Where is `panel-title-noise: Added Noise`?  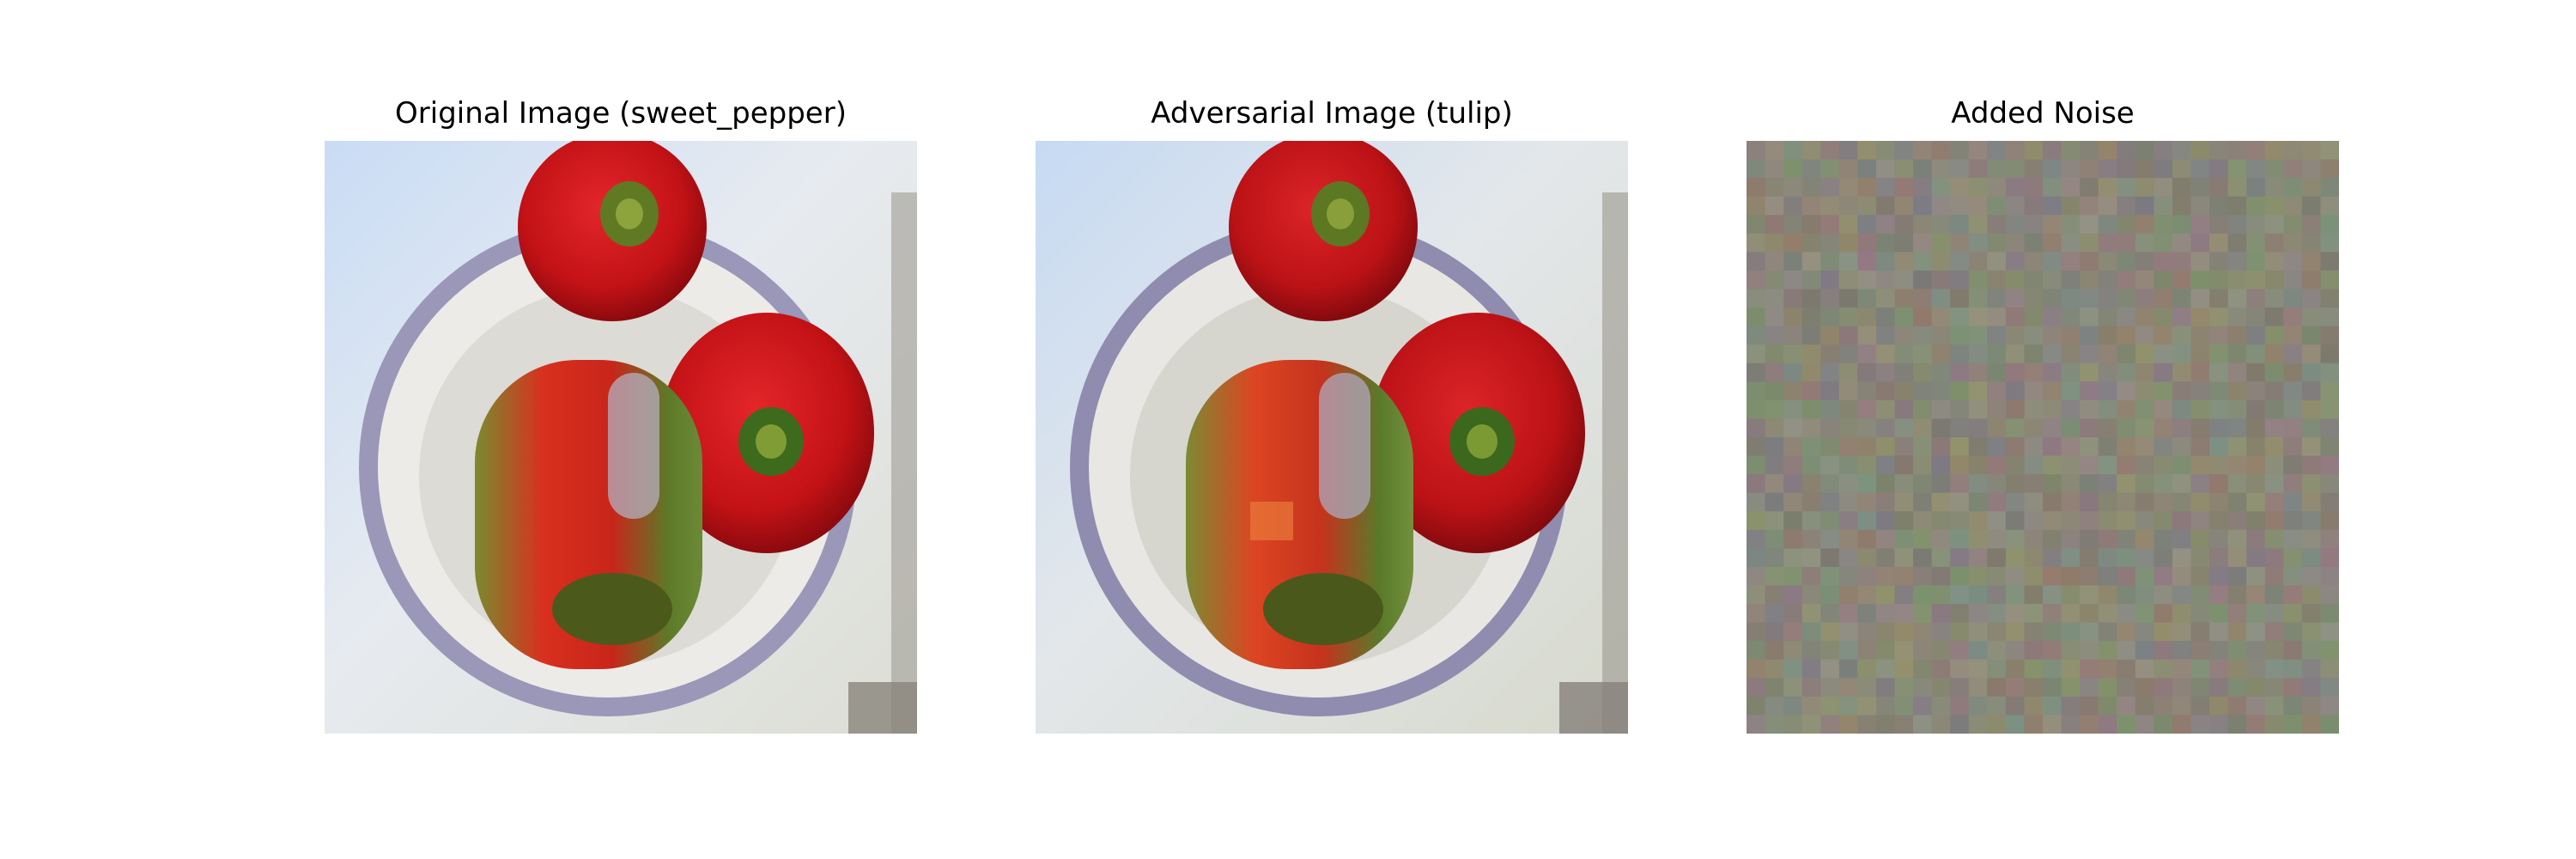
panel-title-noise: Added Noise is located at coordinates (2043, 114).